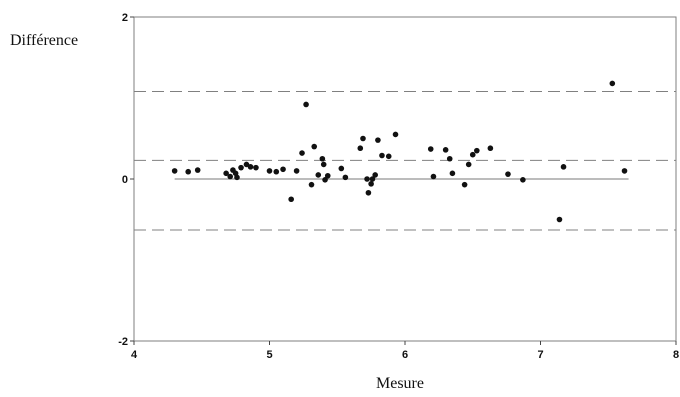 The width and height of the screenshot is (680, 397). I want to click on x-tick-label: 7, so click(540, 355).